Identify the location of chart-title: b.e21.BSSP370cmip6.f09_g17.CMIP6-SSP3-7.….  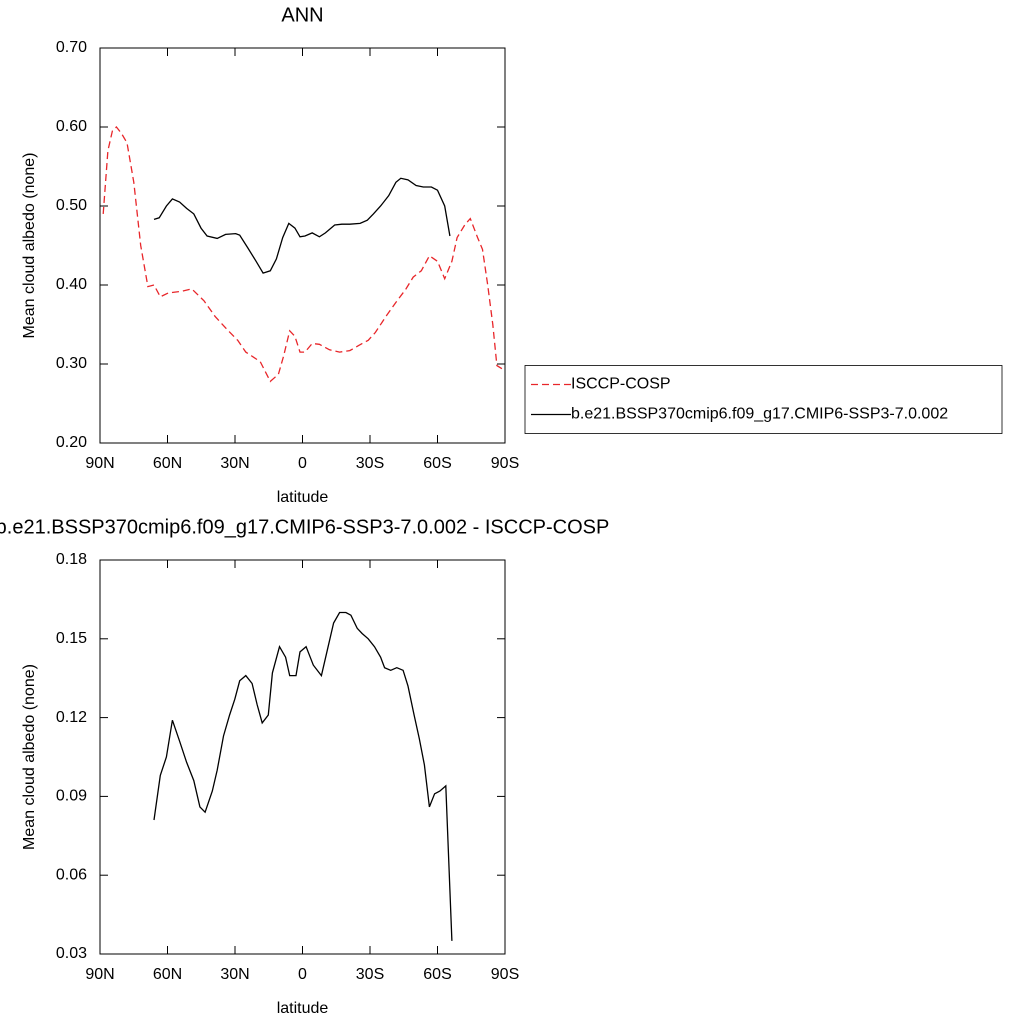
(304, 527).